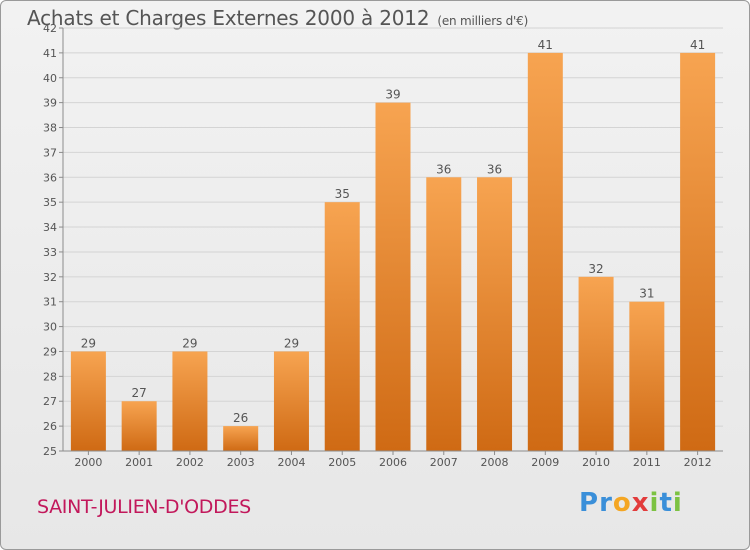  What do you see at coordinates (50, 252) in the screenshot?
I see `y-tick-label: 33` at bounding box center [50, 252].